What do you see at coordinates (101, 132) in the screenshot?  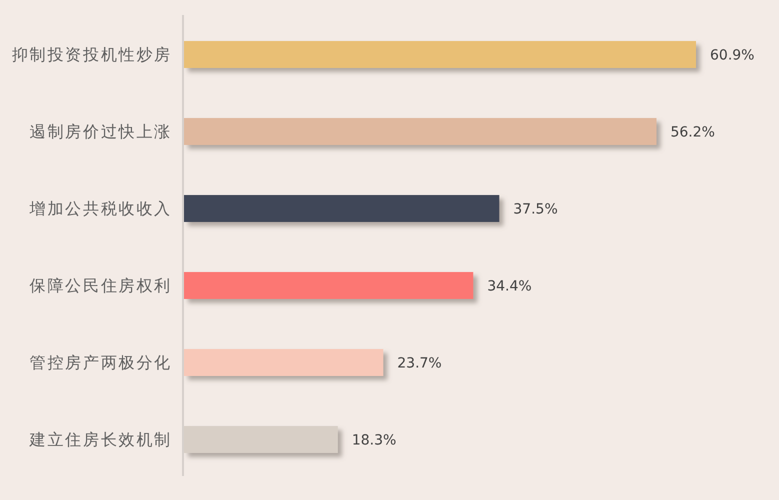 I see `y-tick-label: 遏制房价过快上涨` at bounding box center [101, 132].